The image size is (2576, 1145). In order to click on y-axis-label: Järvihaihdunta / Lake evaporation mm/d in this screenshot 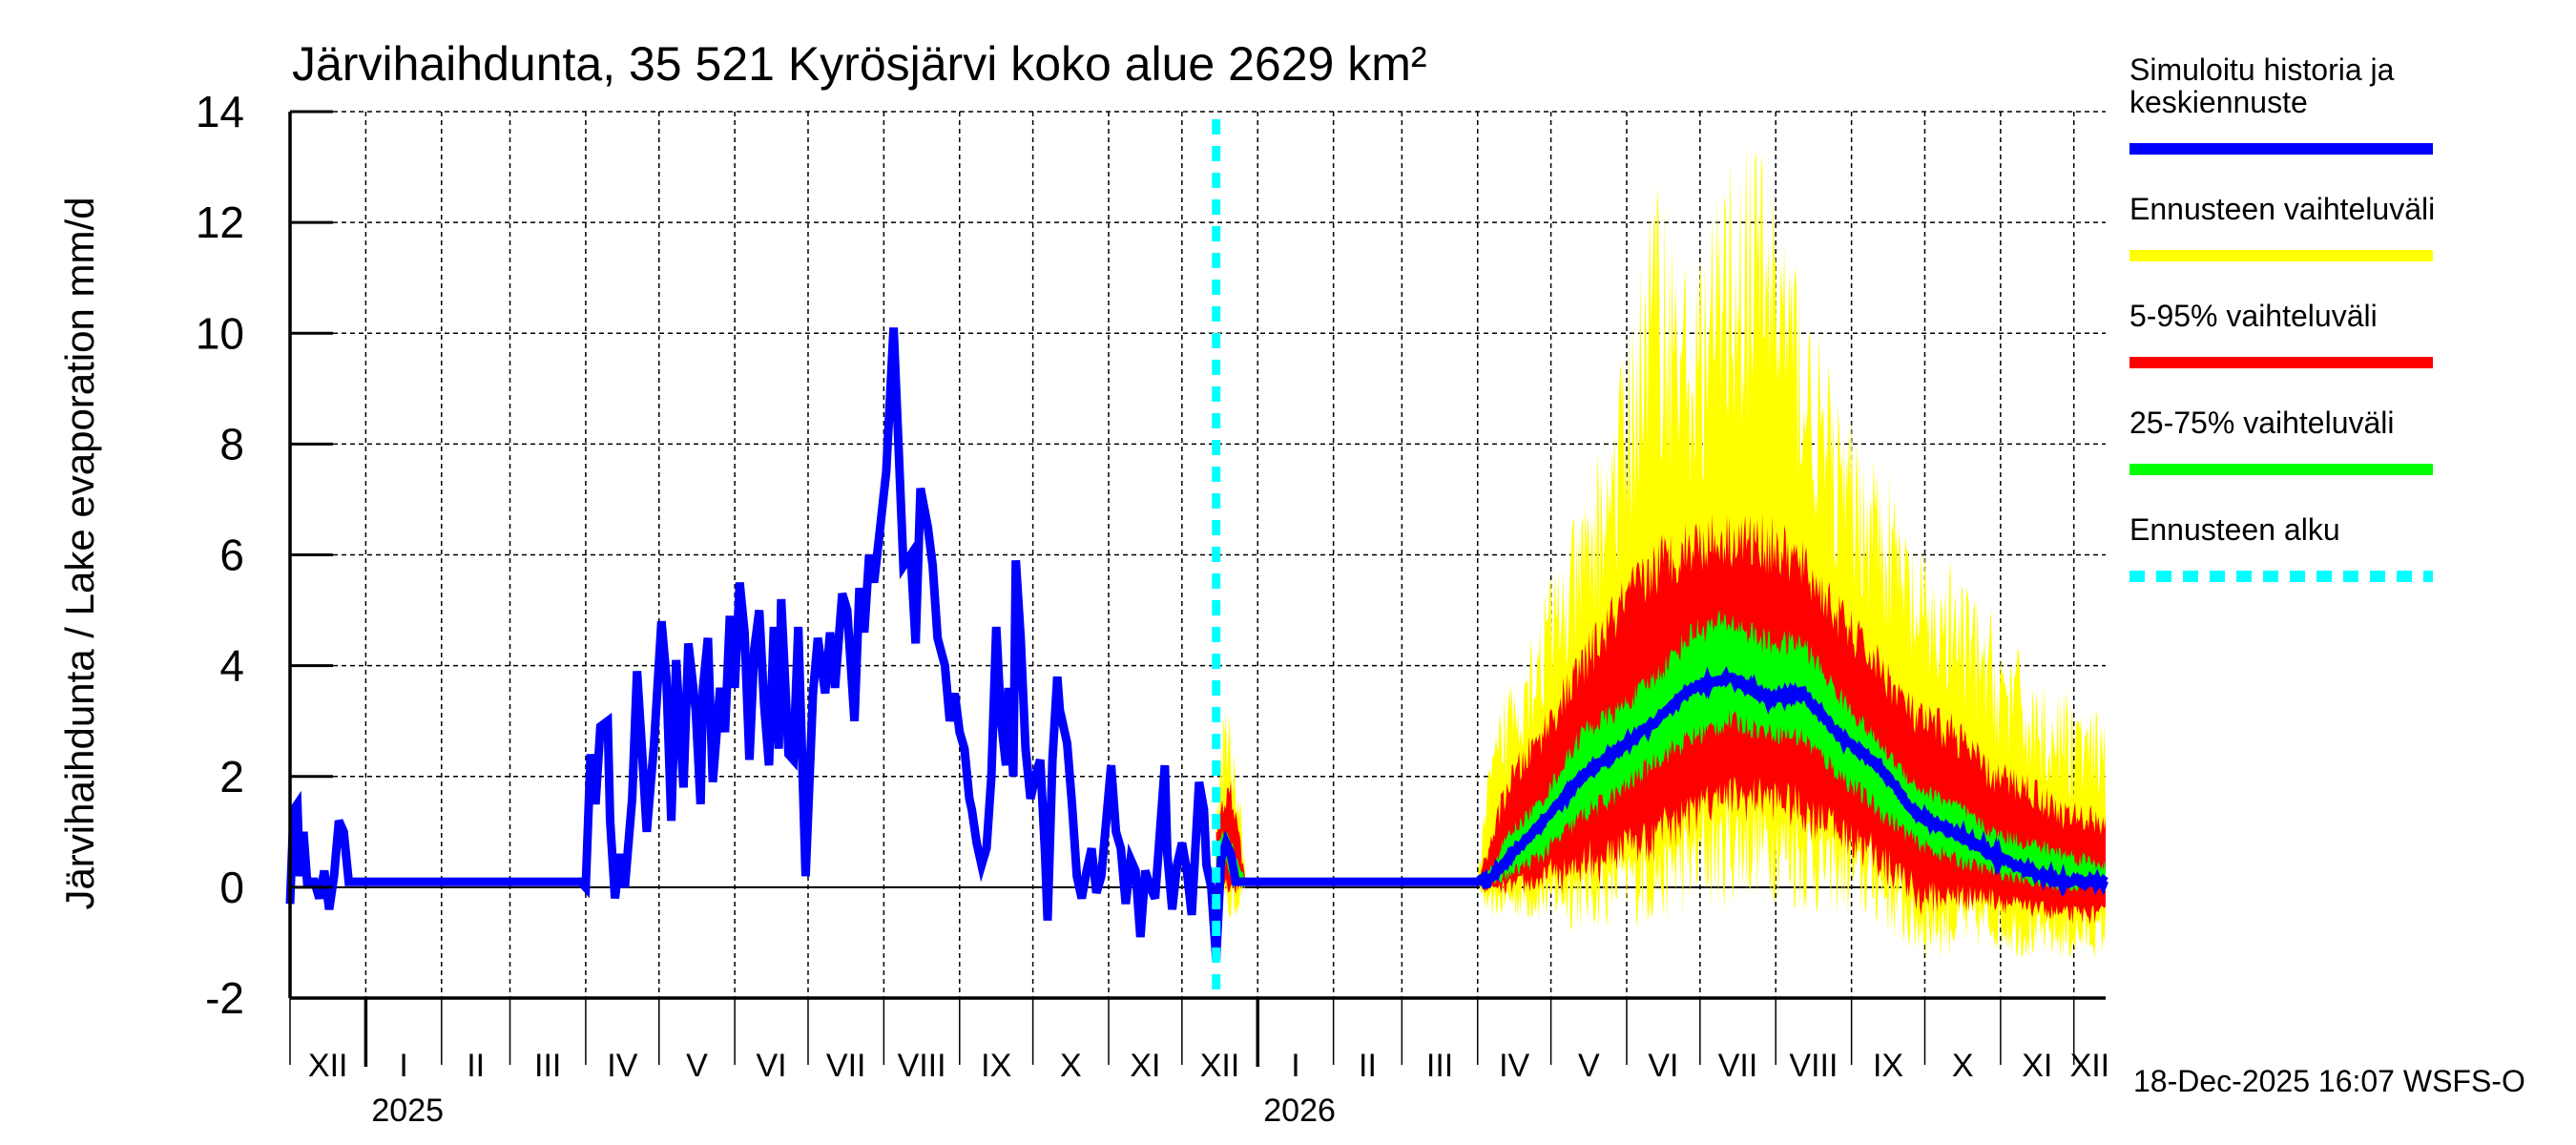, I will do `click(79, 553)`.